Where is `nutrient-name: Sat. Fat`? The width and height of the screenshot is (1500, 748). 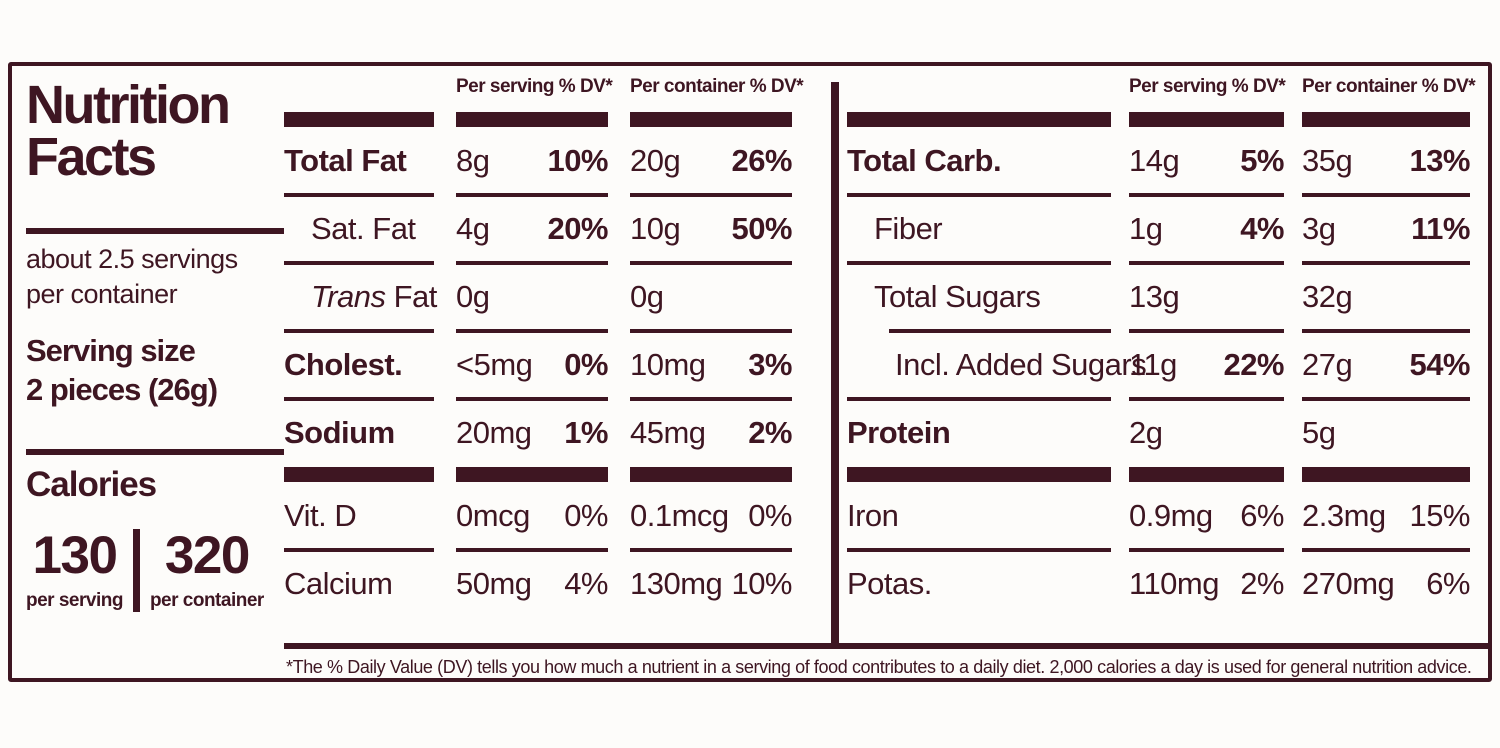
nutrient-name: Sat. Fat is located at coordinates (363, 228).